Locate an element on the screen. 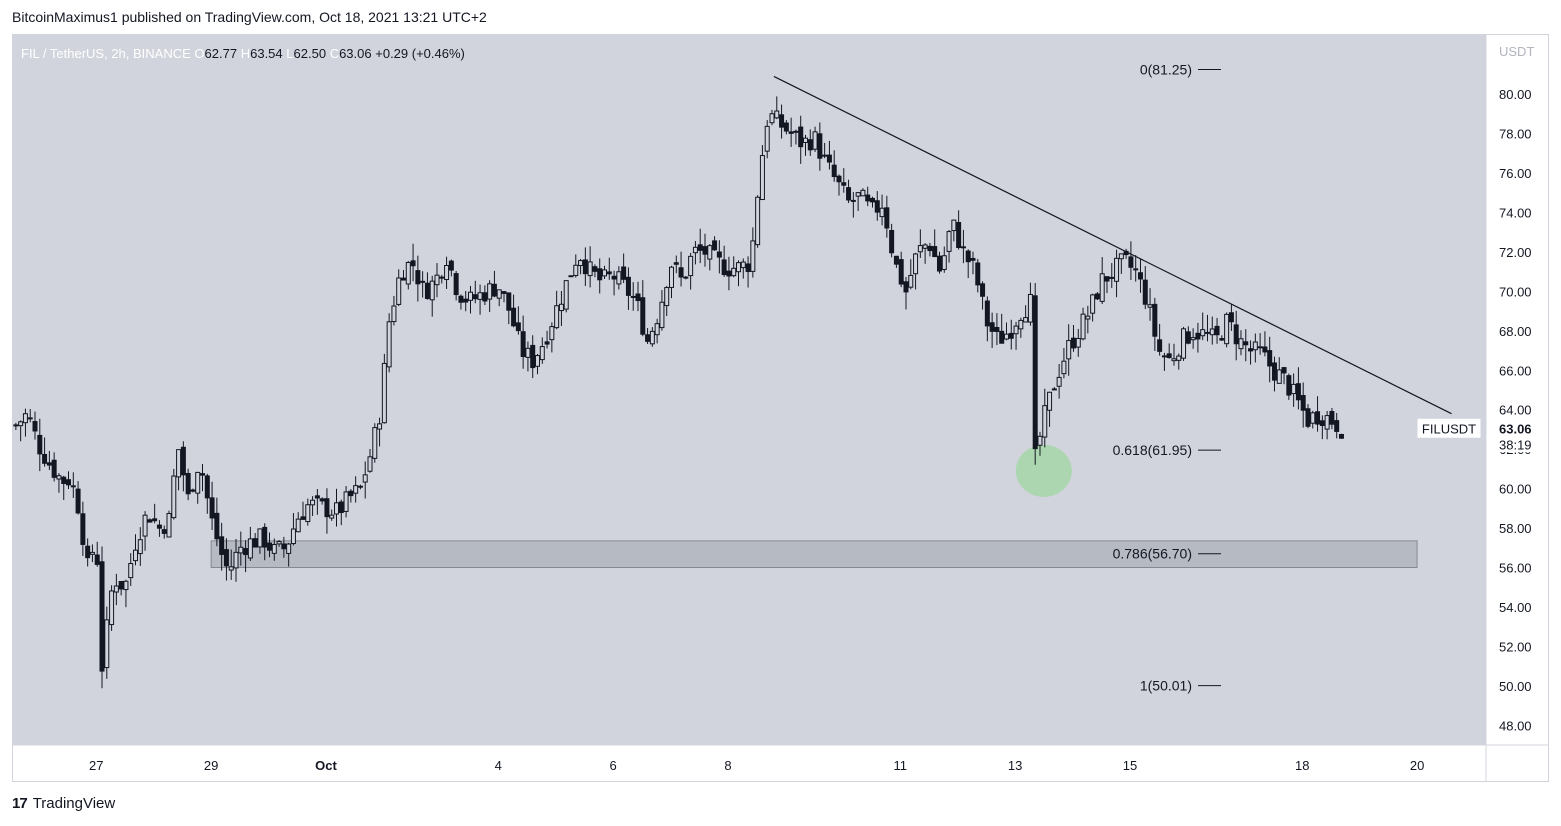 This screenshot has width=1561, height=826. y-tick-label: 70.00 is located at coordinates (1515, 291).